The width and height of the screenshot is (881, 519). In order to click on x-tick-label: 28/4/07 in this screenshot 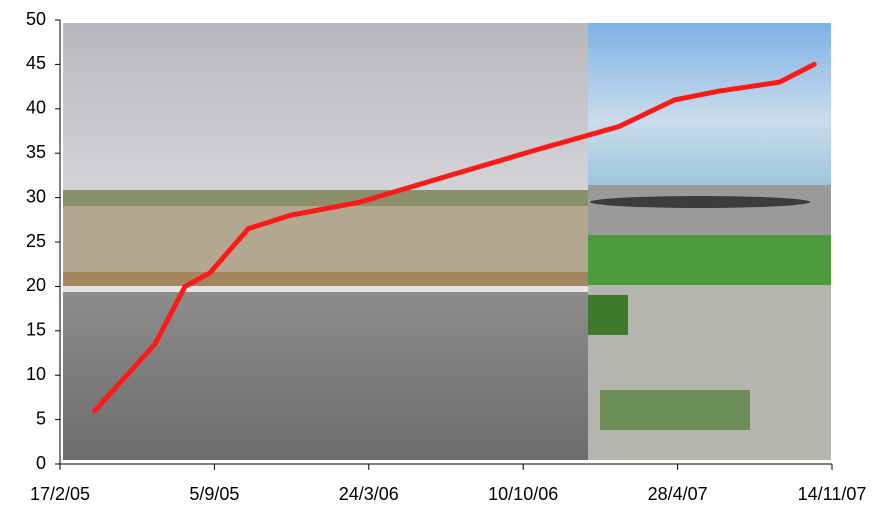, I will do `click(678, 494)`.